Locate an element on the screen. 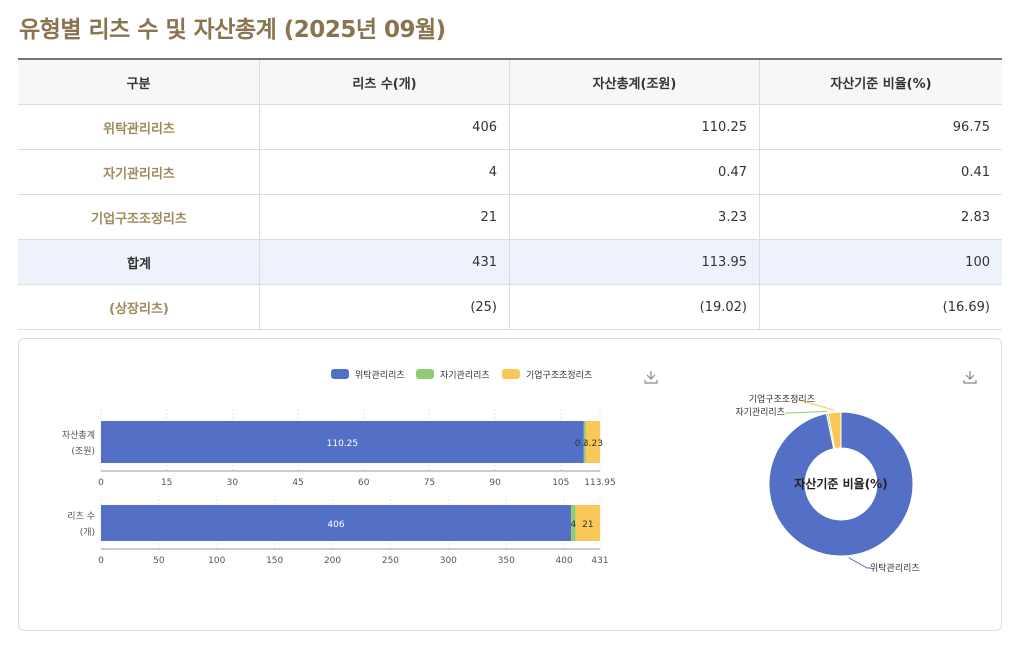 The width and height of the screenshot is (1028, 651). tick-label: 300 is located at coordinates (448, 561).